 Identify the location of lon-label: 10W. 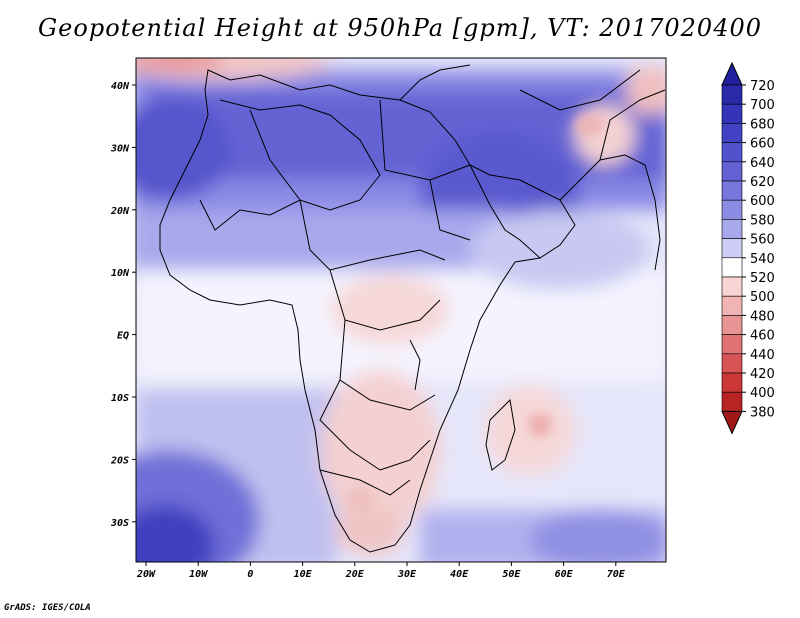
(198, 574).